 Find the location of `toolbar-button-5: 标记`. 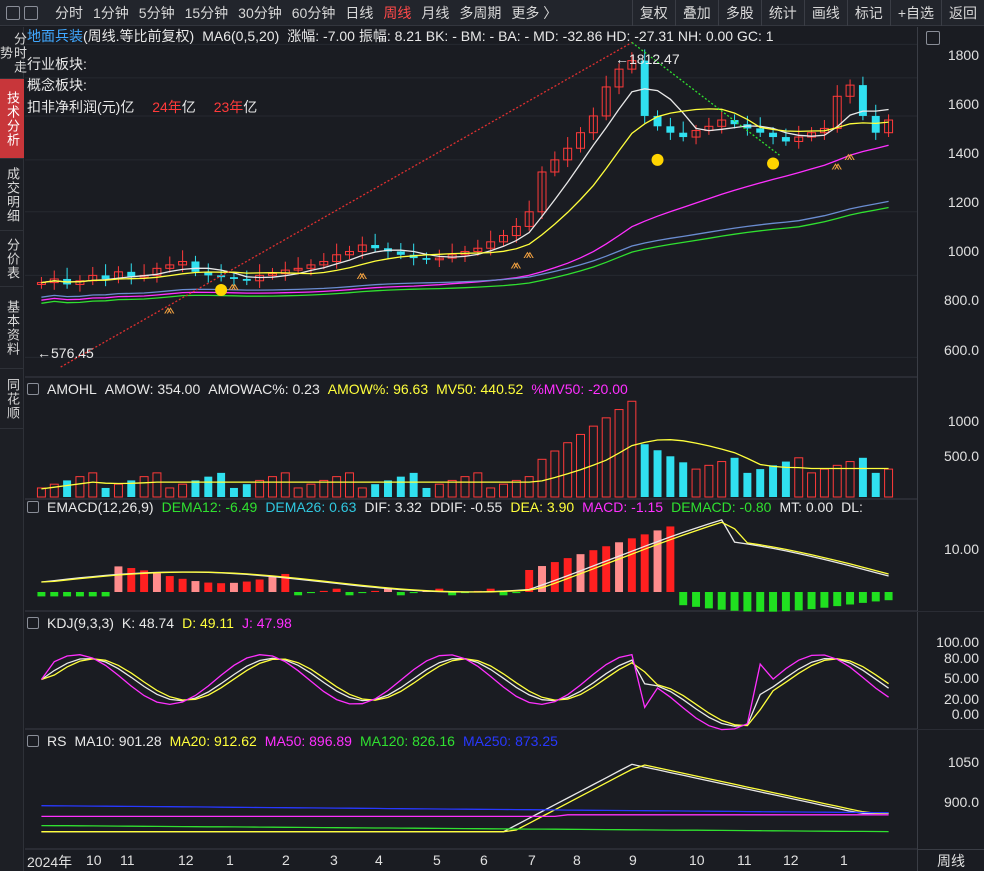

toolbar-button-5: 标记 is located at coordinates (868, 13).